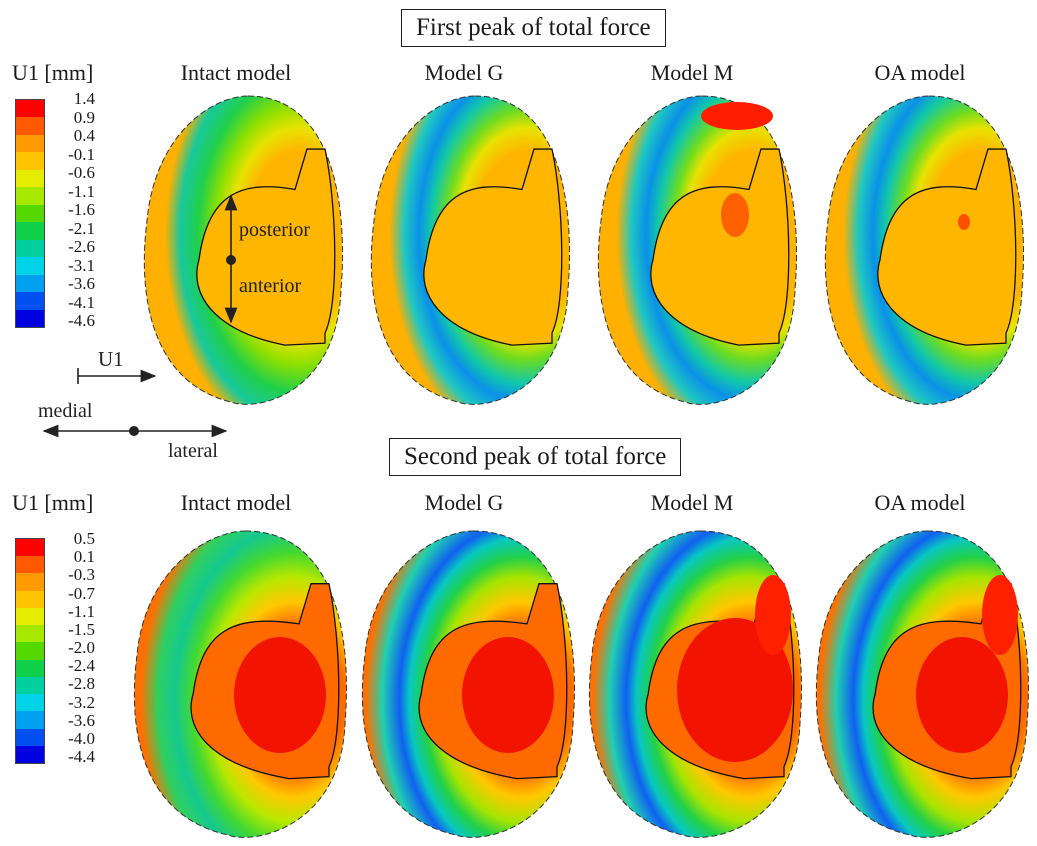 Image resolution: width=1037 pixels, height=846 pixels. Describe the element at coordinates (81, 228) in the screenshot. I see `colorbar-tick-label: -2.1` at that location.